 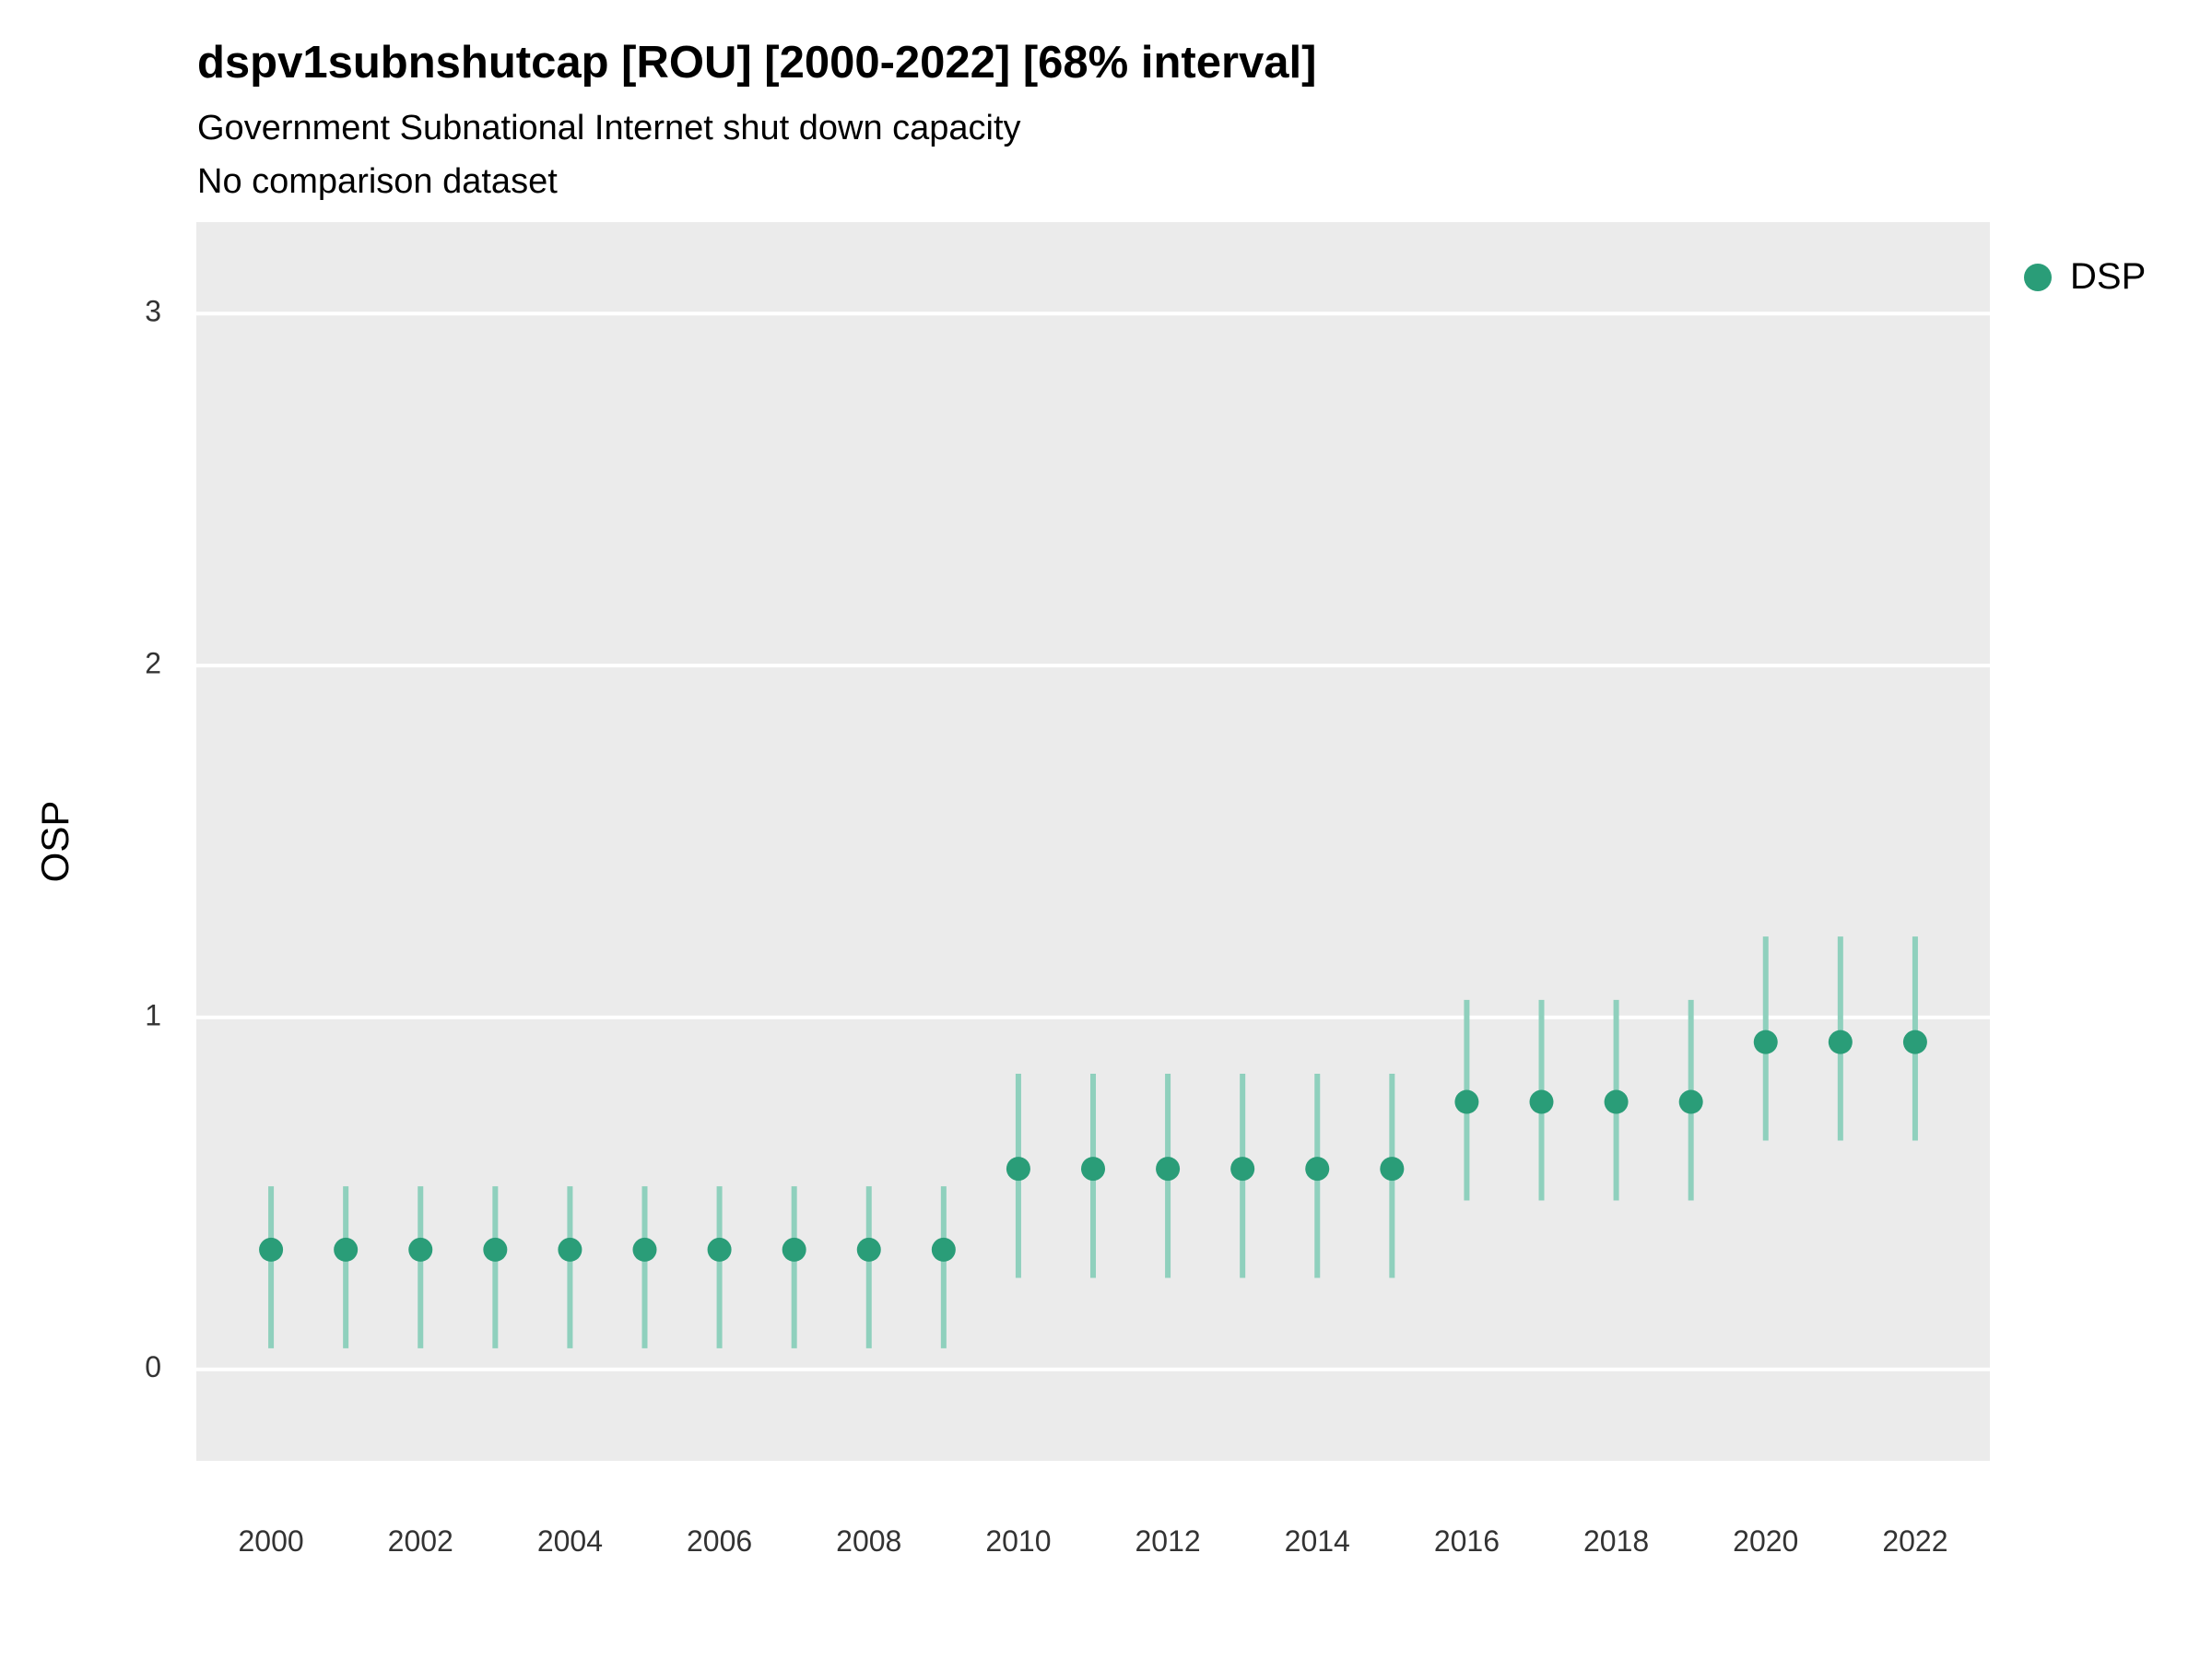 What do you see at coordinates (420, 1541) in the screenshot?
I see `x-tick-label-2002: 2002` at bounding box center [420, 1541].